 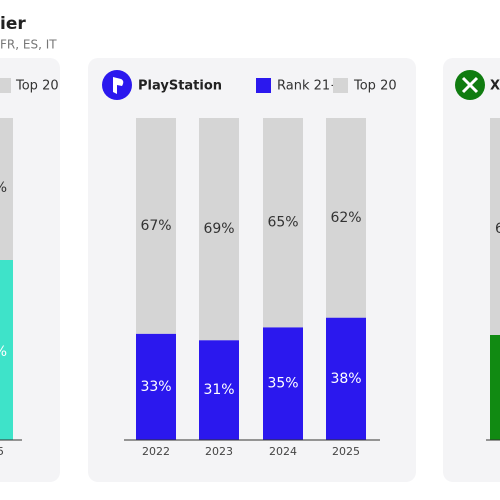 I want to click on playstation-glyph, so click(x=118, y=85).